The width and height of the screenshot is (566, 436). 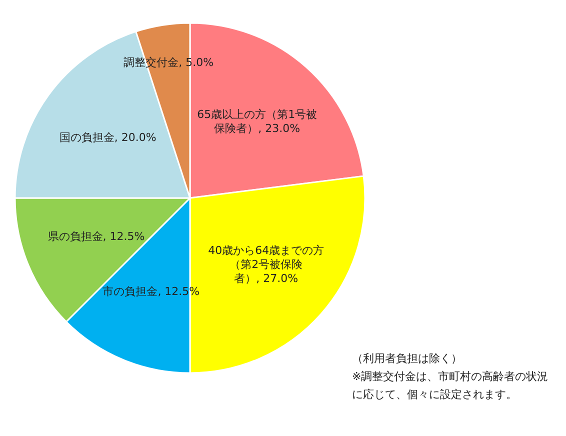 What do you see at coordinates (257, 122) in the screenshot?
I see `slice-label: 65歳以上の方（第1号被保険者）, 23.0%` at bounding box center [257, 122].